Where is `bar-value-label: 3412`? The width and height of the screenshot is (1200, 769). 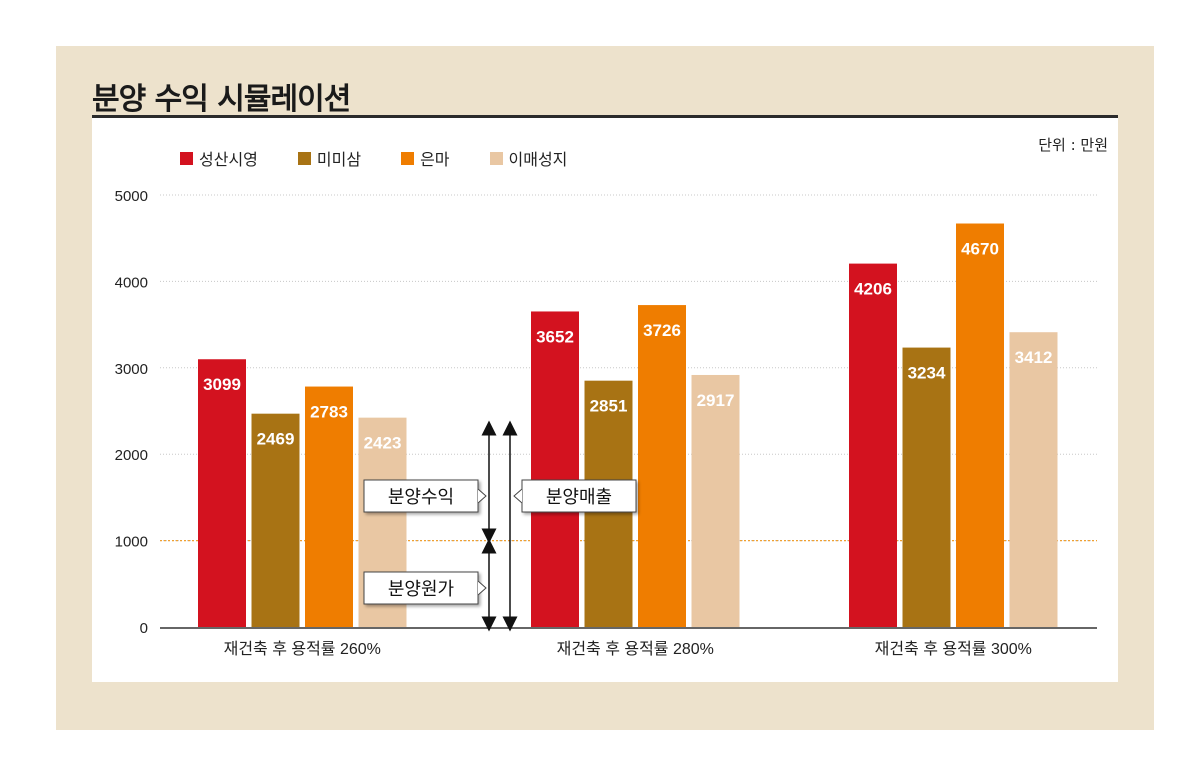 bar-value-label: 3412 is located at coordinates (1034, 357).